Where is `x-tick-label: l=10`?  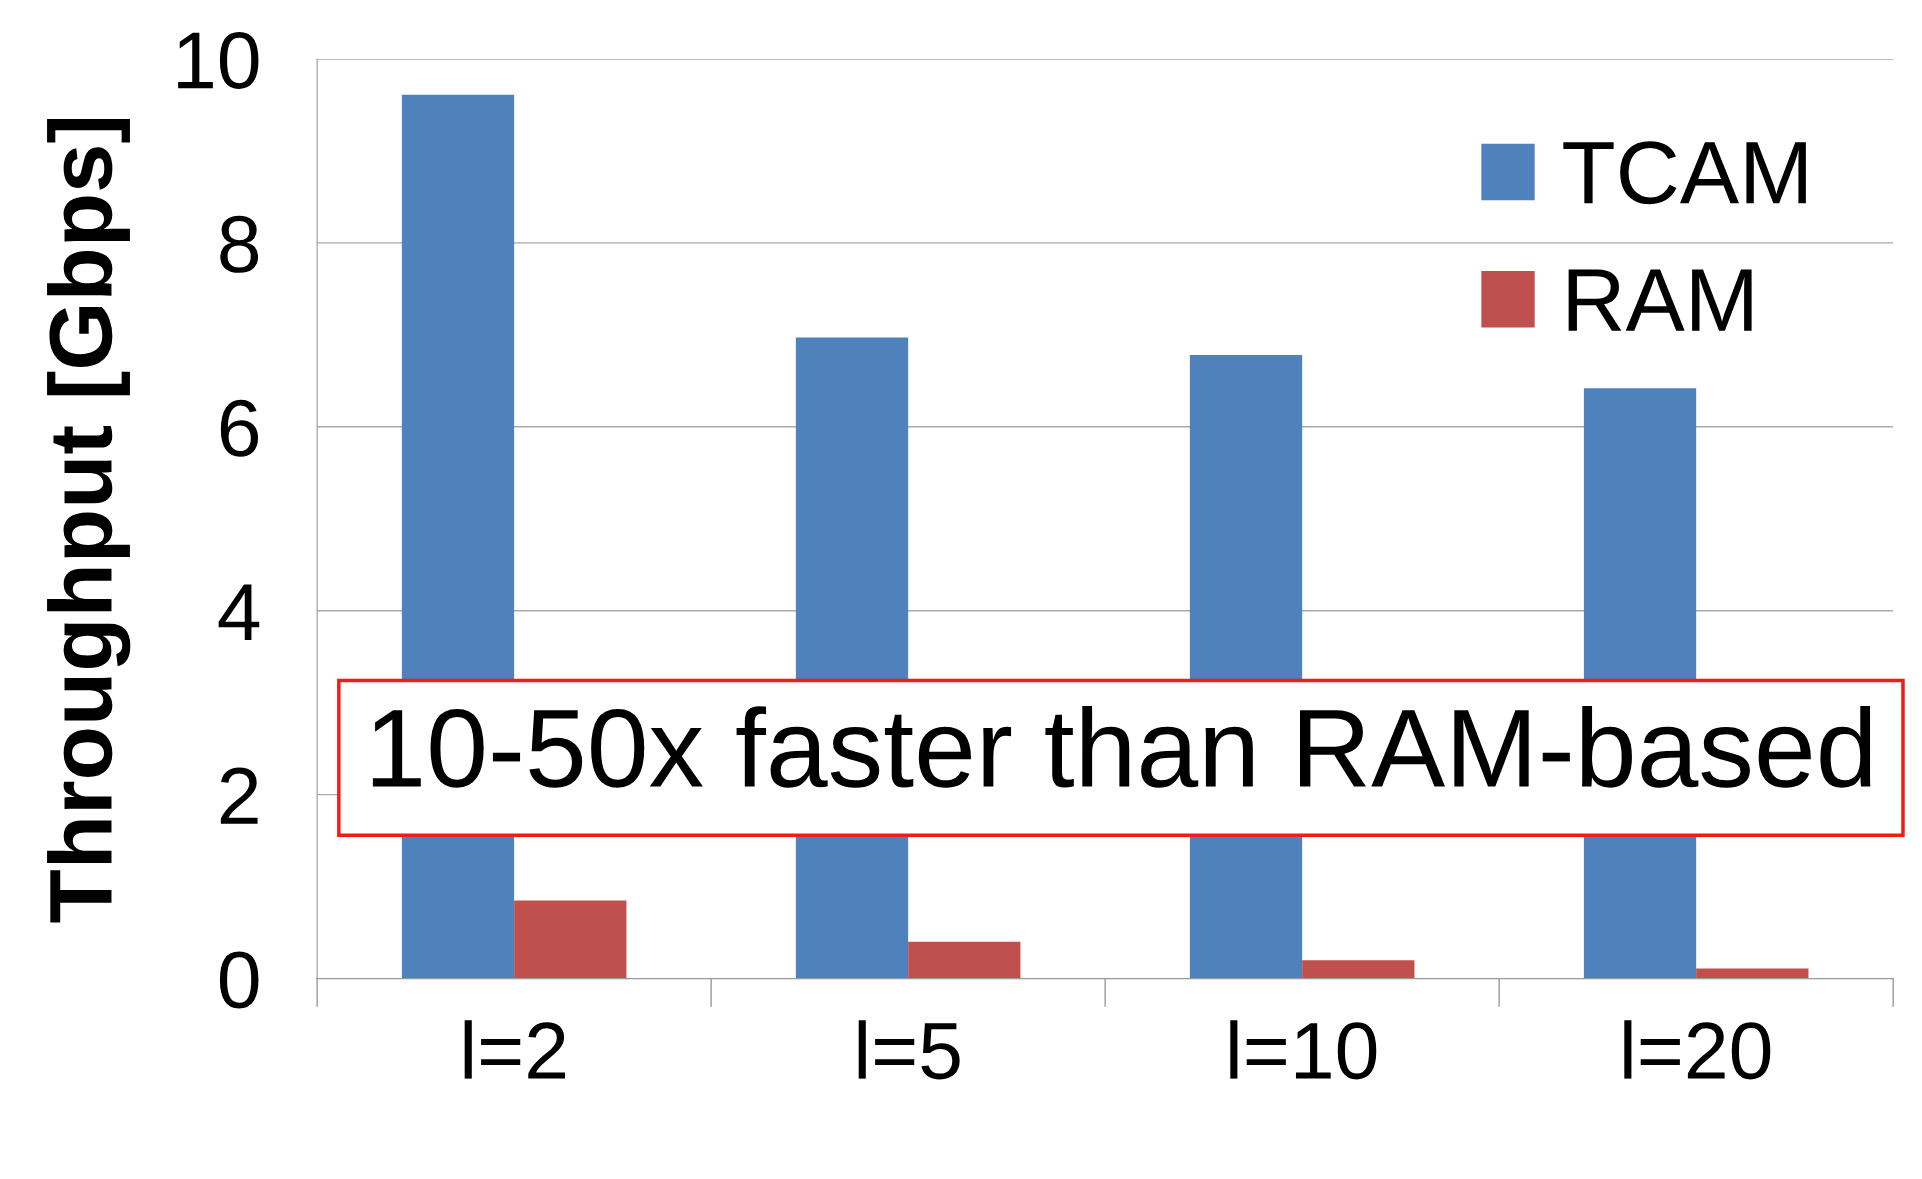
x-tick-label: l=10 is located at coordinates (1303, 1050).